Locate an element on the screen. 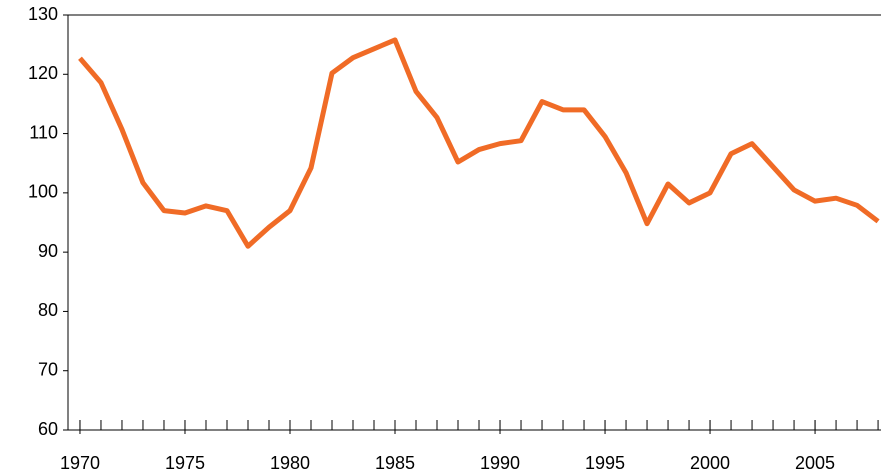 This screenshot has height=474, width=881. y-tick-label: 60 is located at coordinates (48, 429).